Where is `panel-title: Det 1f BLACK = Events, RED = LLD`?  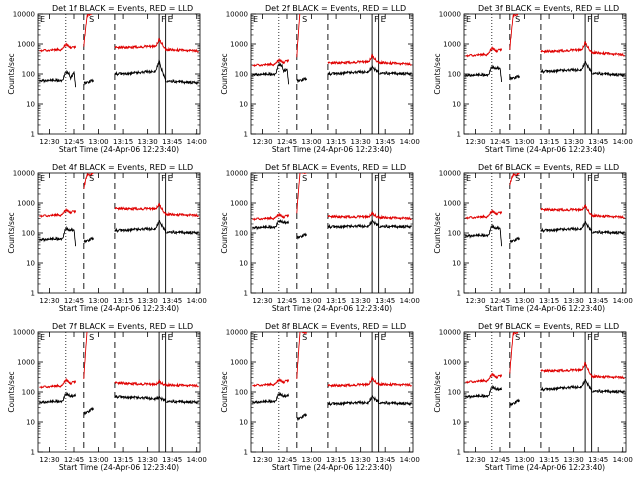
panel-title: Det 1f BLACK = Events, RED = LLD is located at coordinates (122, 8).